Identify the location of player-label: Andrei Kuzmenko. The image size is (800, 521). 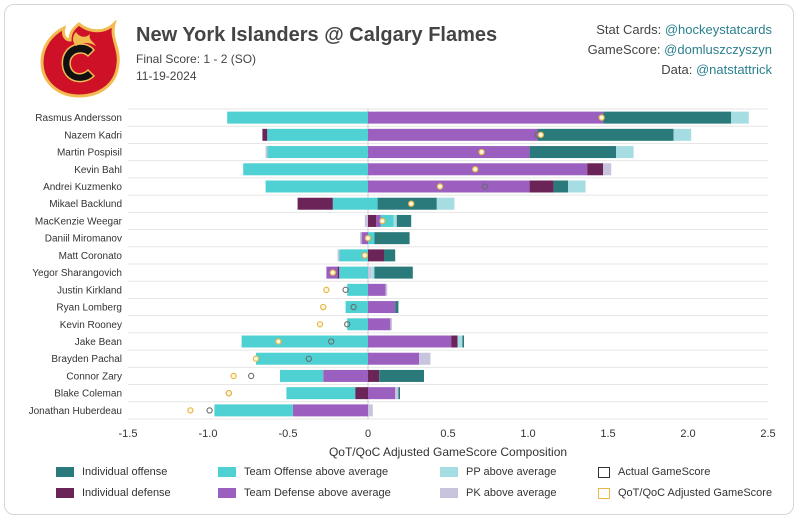
(82, 187).